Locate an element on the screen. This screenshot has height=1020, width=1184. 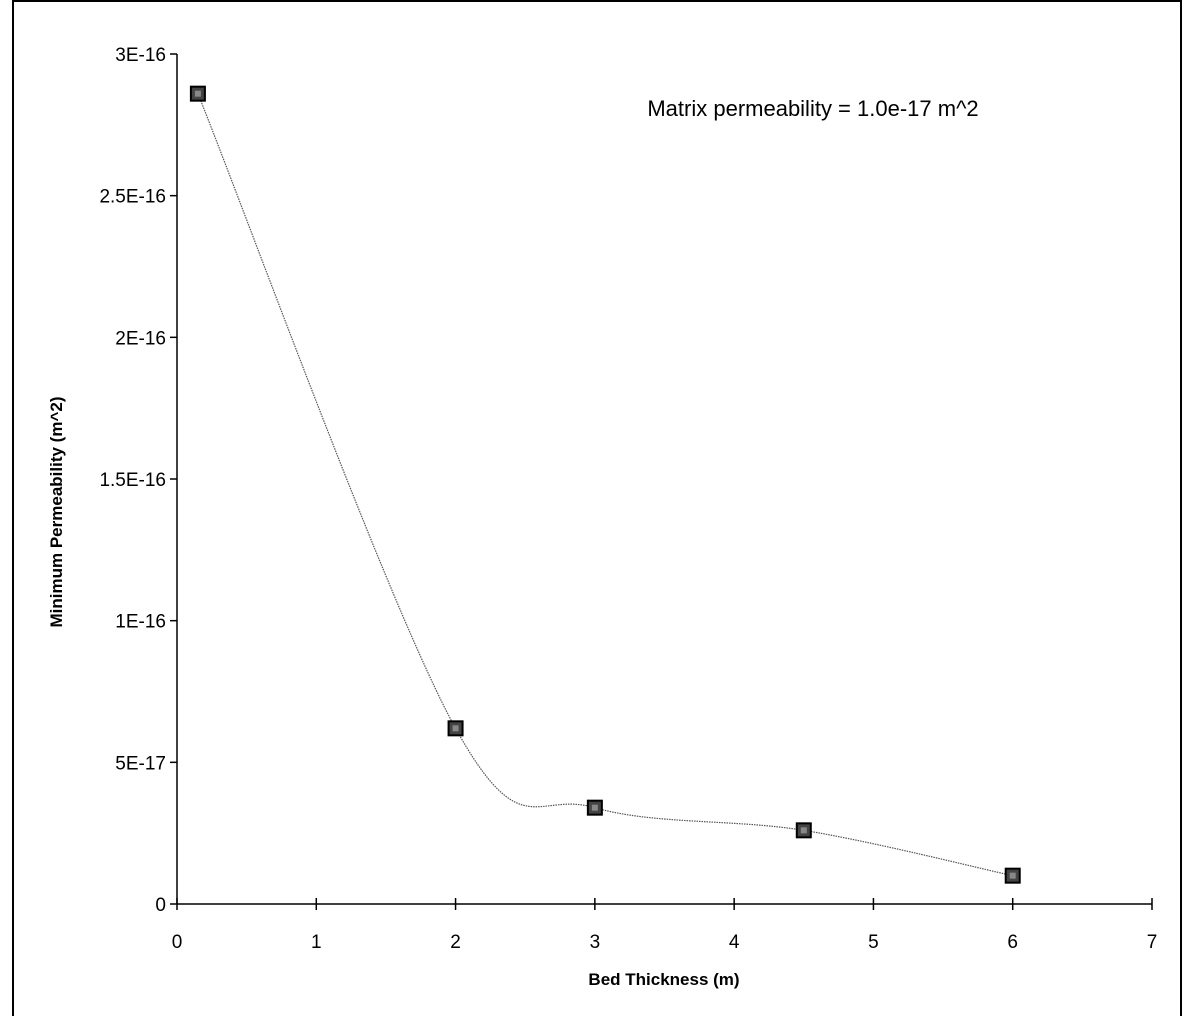
x-tick-label: 4 is located at coordinates (734, 942).